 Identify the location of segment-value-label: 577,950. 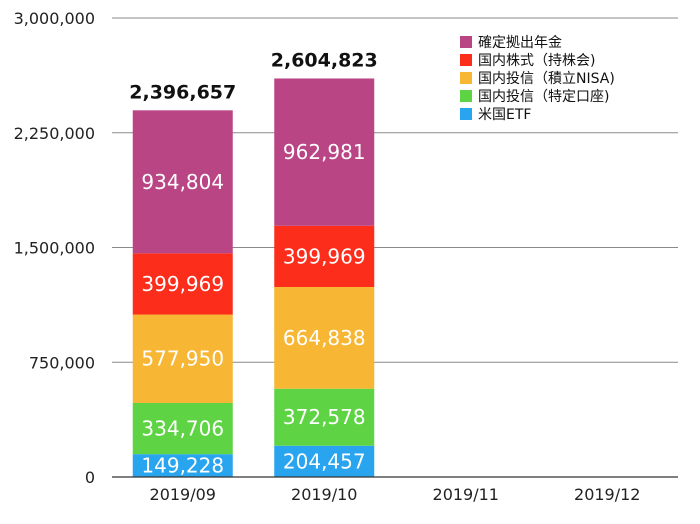
(182, 359).